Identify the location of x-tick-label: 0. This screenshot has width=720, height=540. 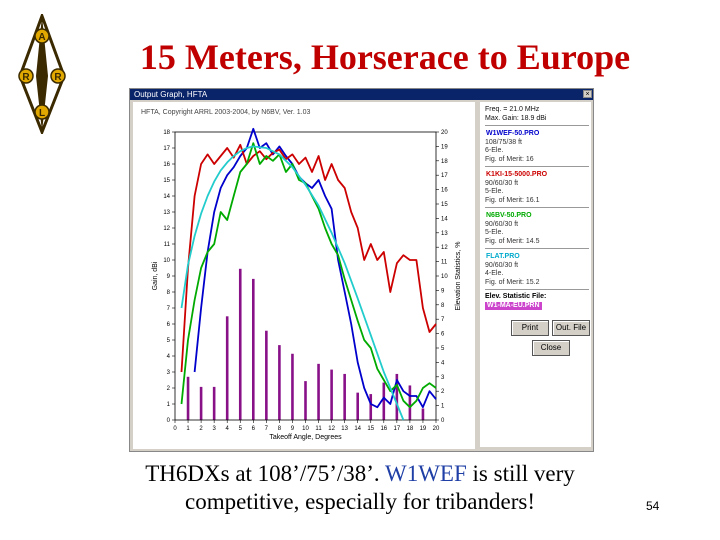
(175, 429).